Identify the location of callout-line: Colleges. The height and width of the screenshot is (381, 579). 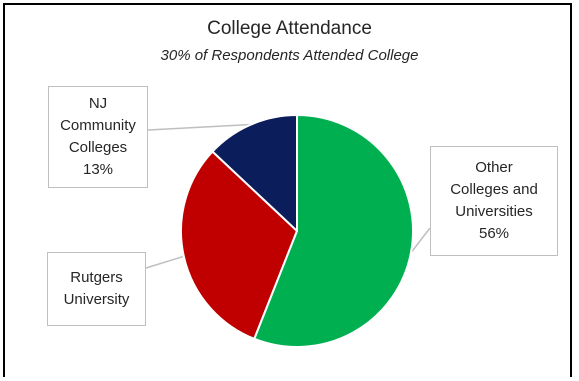
(98, 147).